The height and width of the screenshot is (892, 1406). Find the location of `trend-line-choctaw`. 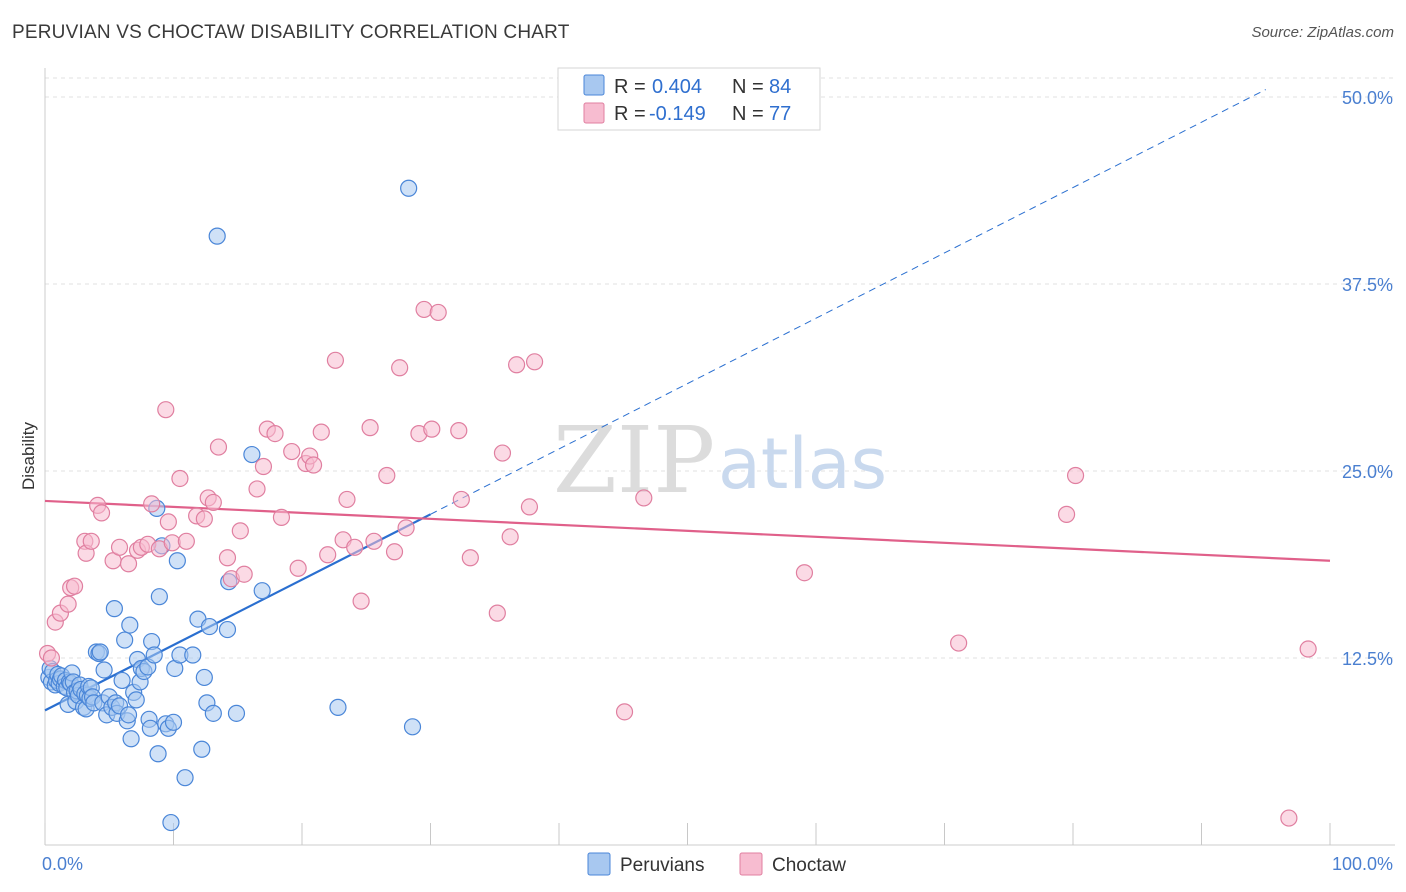

trend-line-choctaw is located at coordinates (687, 530).